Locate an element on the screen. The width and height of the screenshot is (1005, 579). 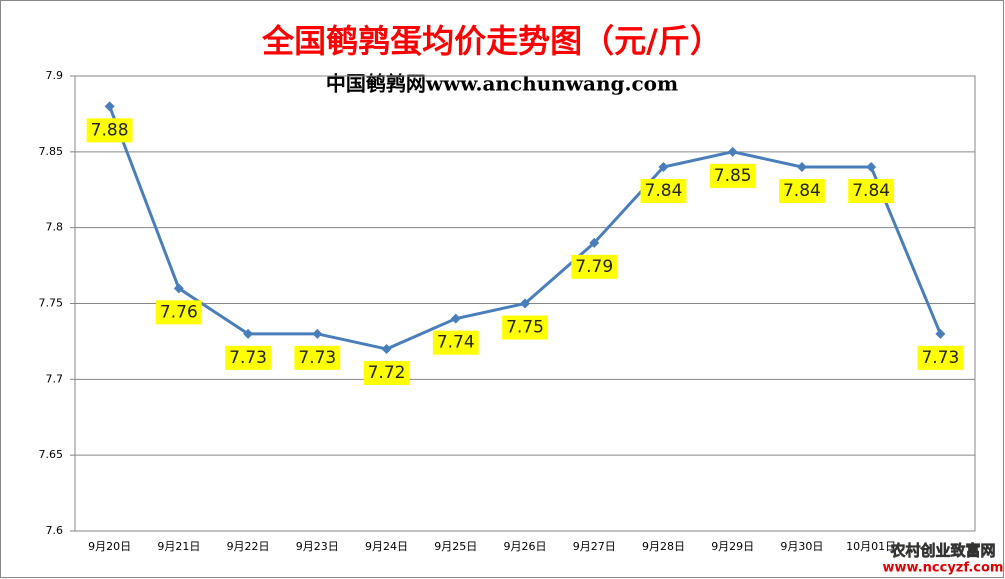
x-tick-label: 9月20日 is located at coordinates (109, 546).